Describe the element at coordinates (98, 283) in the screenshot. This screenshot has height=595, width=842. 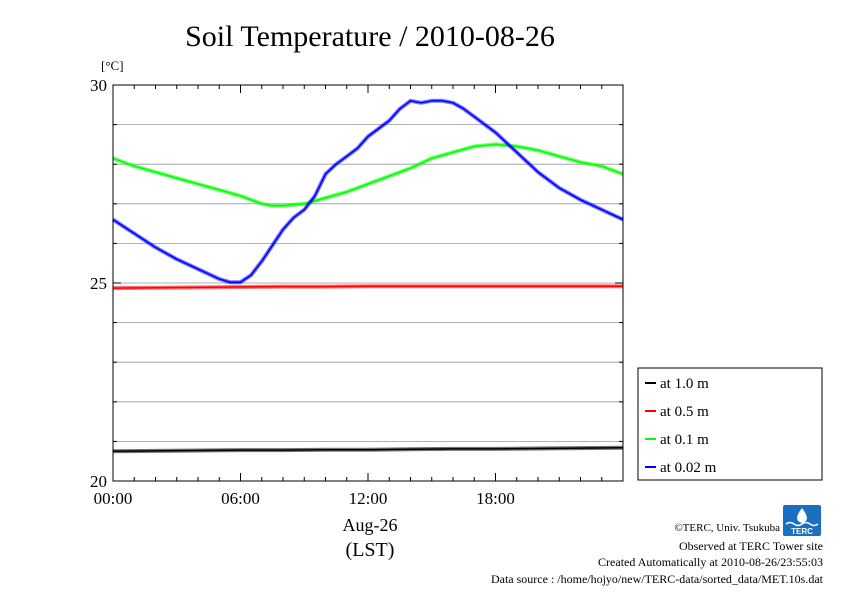
I see `y-tick-label: 25` at that location.